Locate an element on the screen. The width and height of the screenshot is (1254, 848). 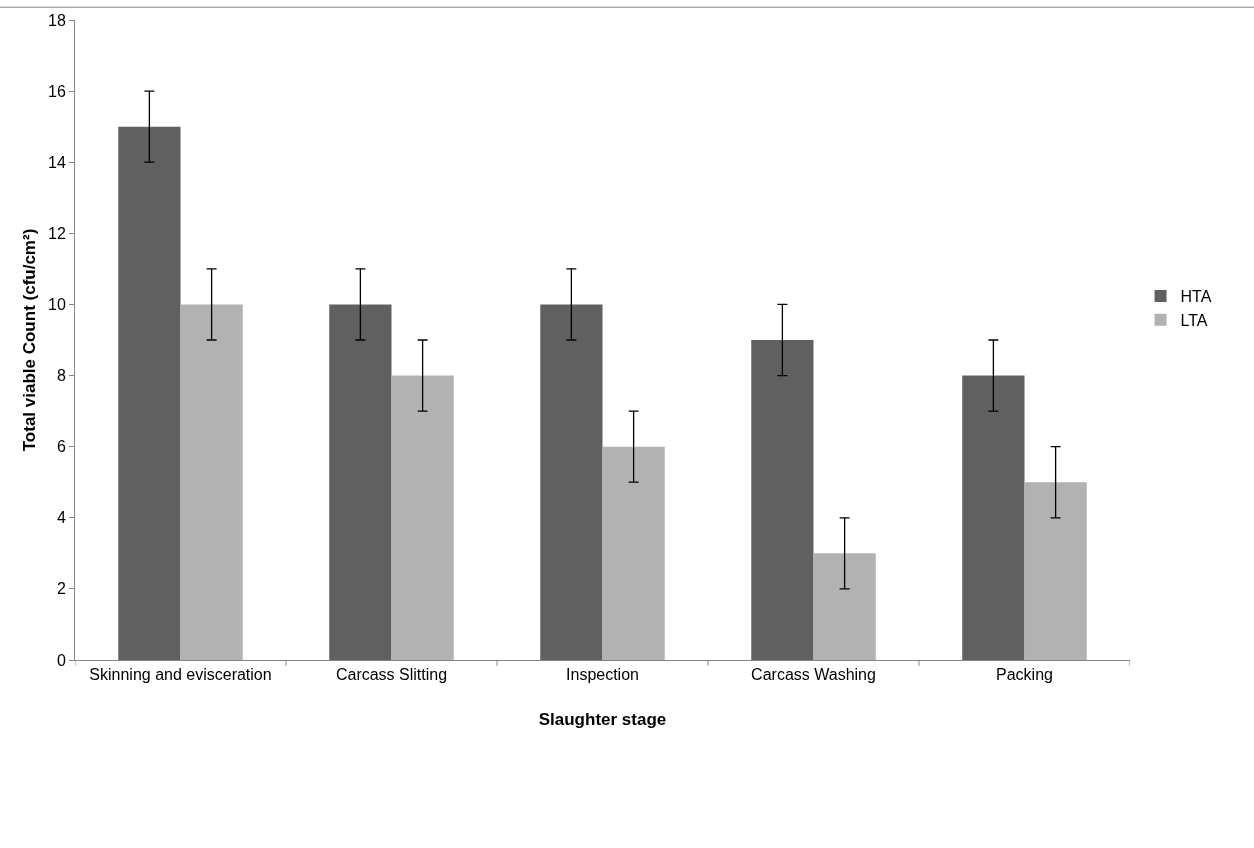
x-tick-label: Inspection is located at coordinates (602, 675).